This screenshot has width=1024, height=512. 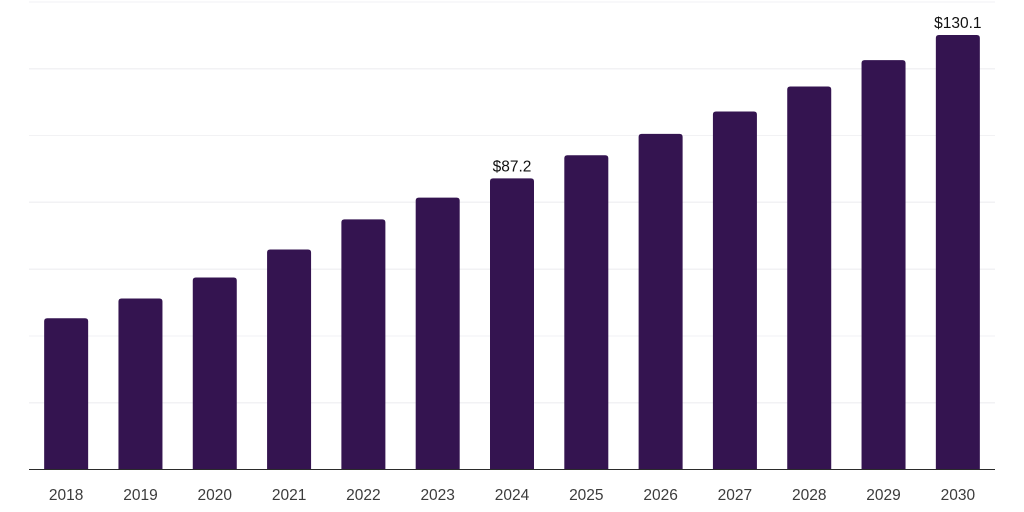 What do you see at coordinates (734, 290) in the screenshot?
I see `bar-2027` at bounding box center [734, 290].